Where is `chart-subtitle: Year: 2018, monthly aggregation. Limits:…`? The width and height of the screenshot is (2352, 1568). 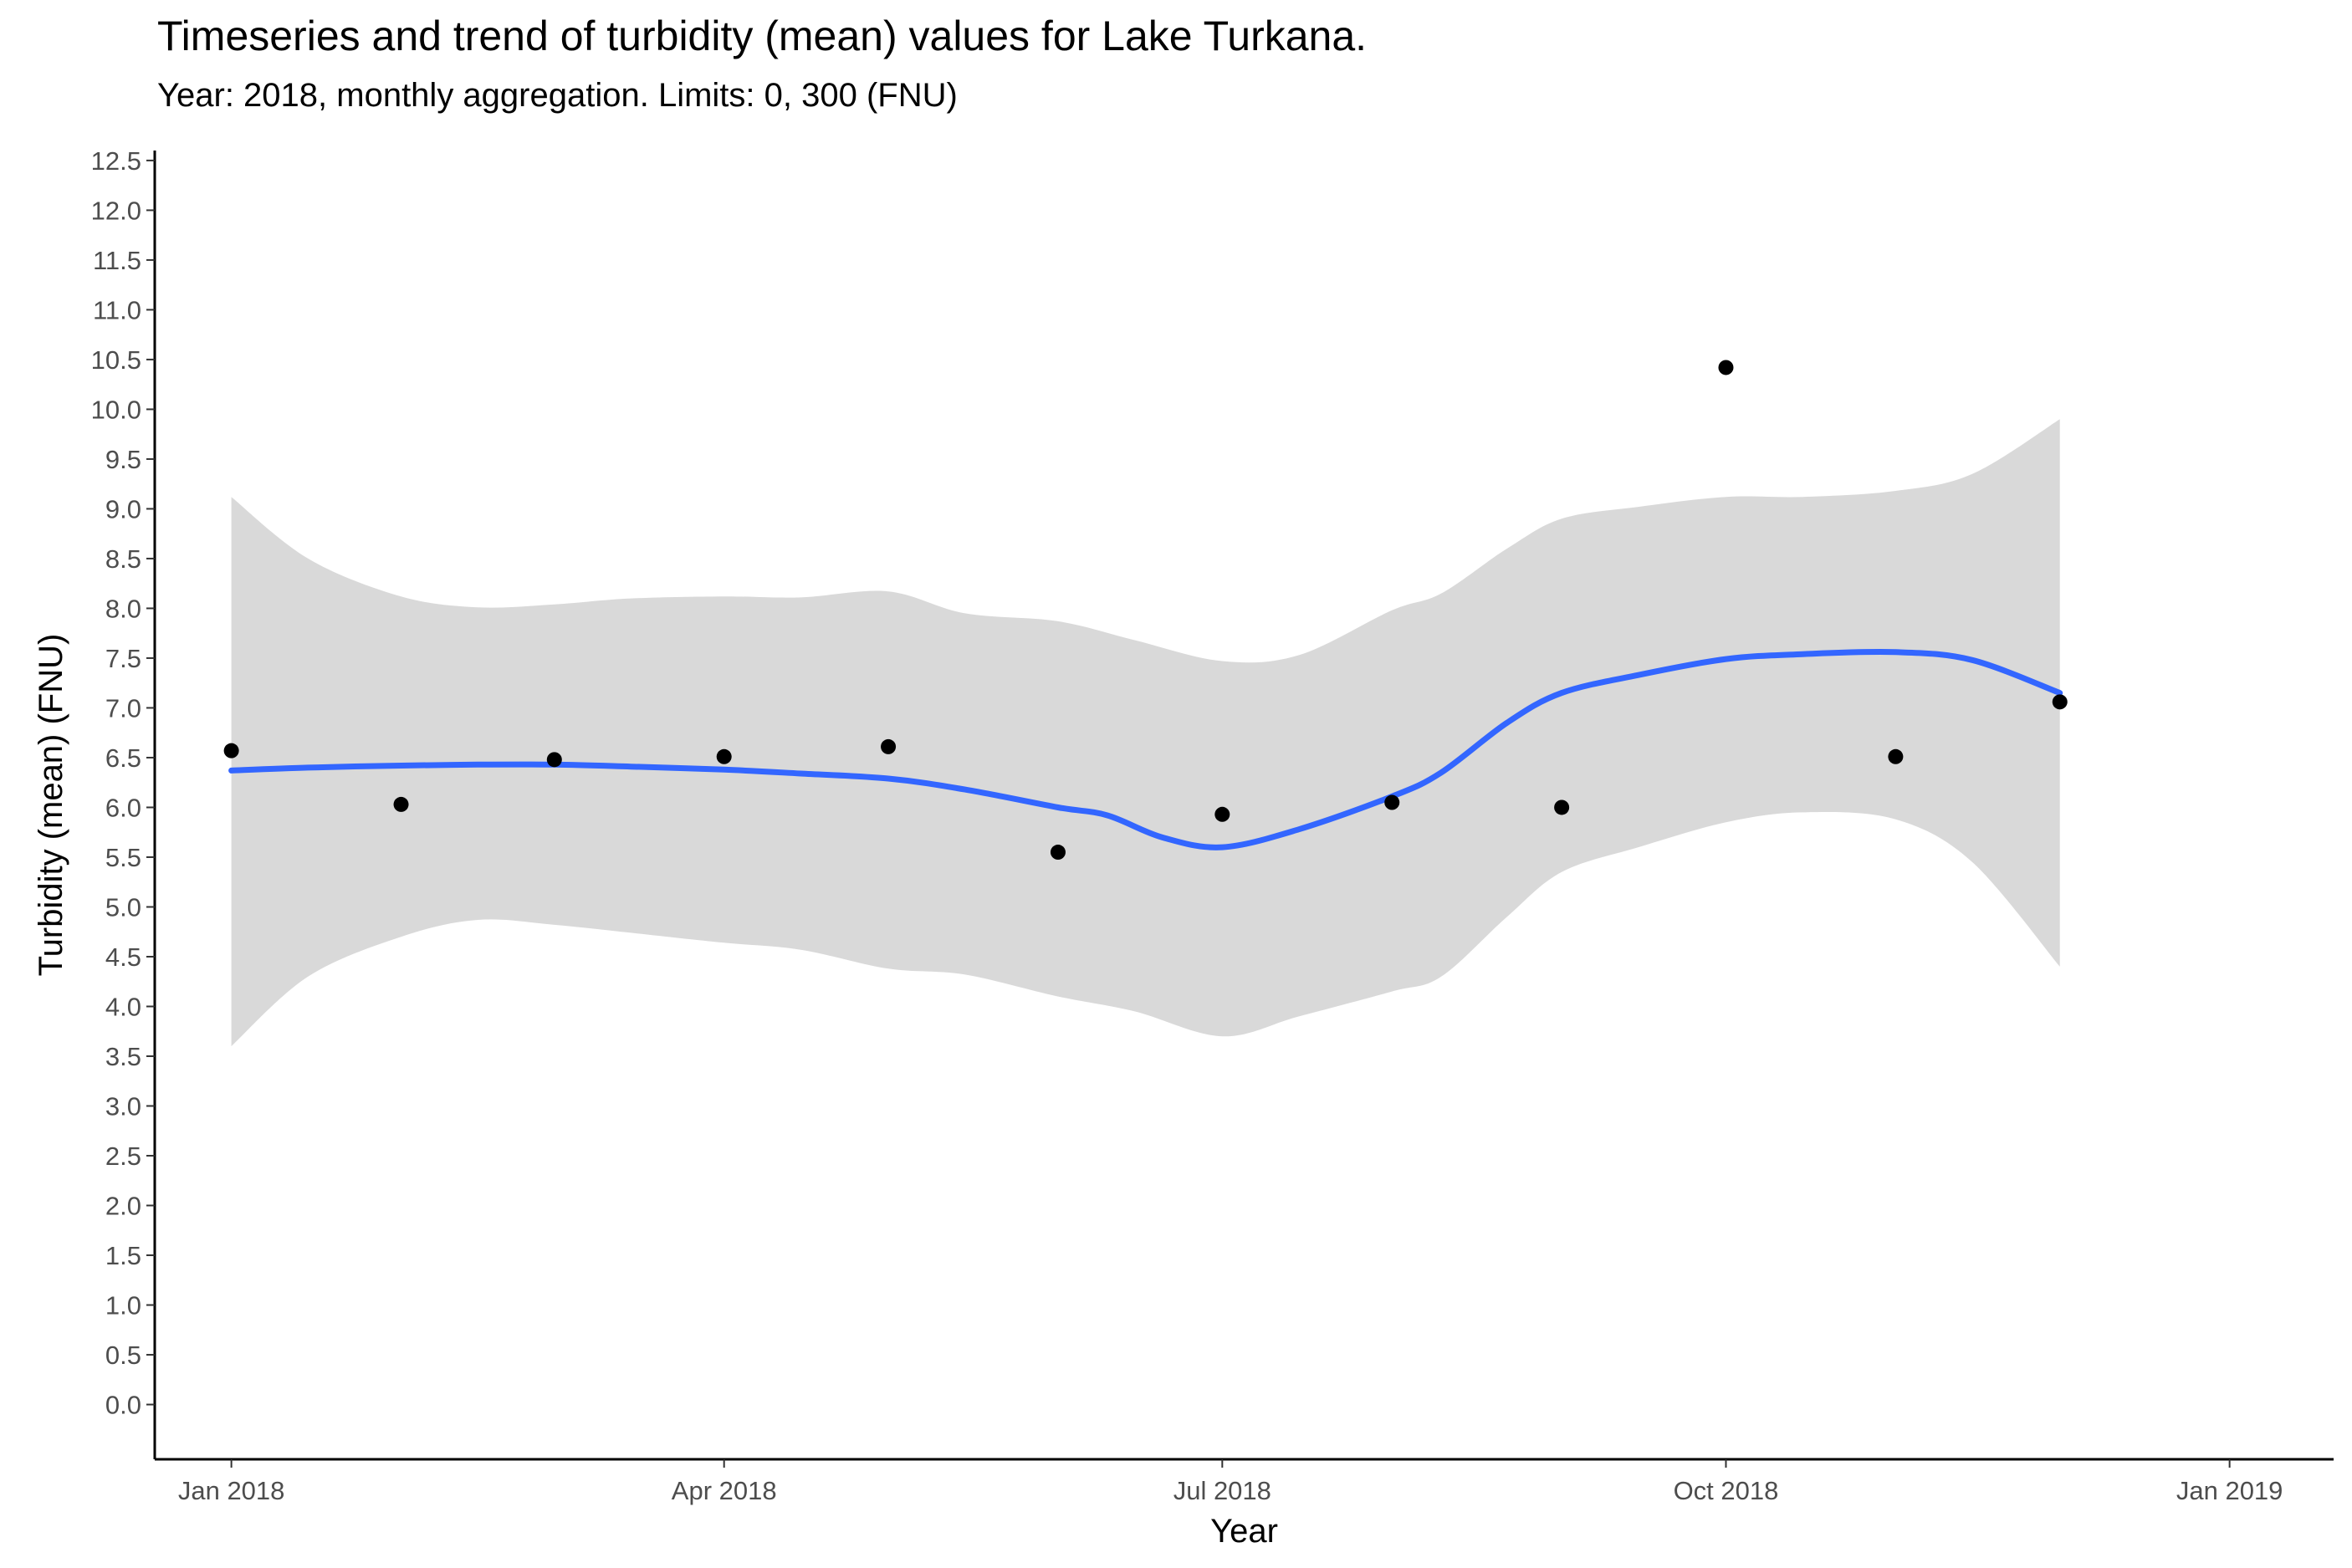
chart-subtitle: Year: 2018, monthly aggregation. Limits:… is located at coordinates (557, 95).